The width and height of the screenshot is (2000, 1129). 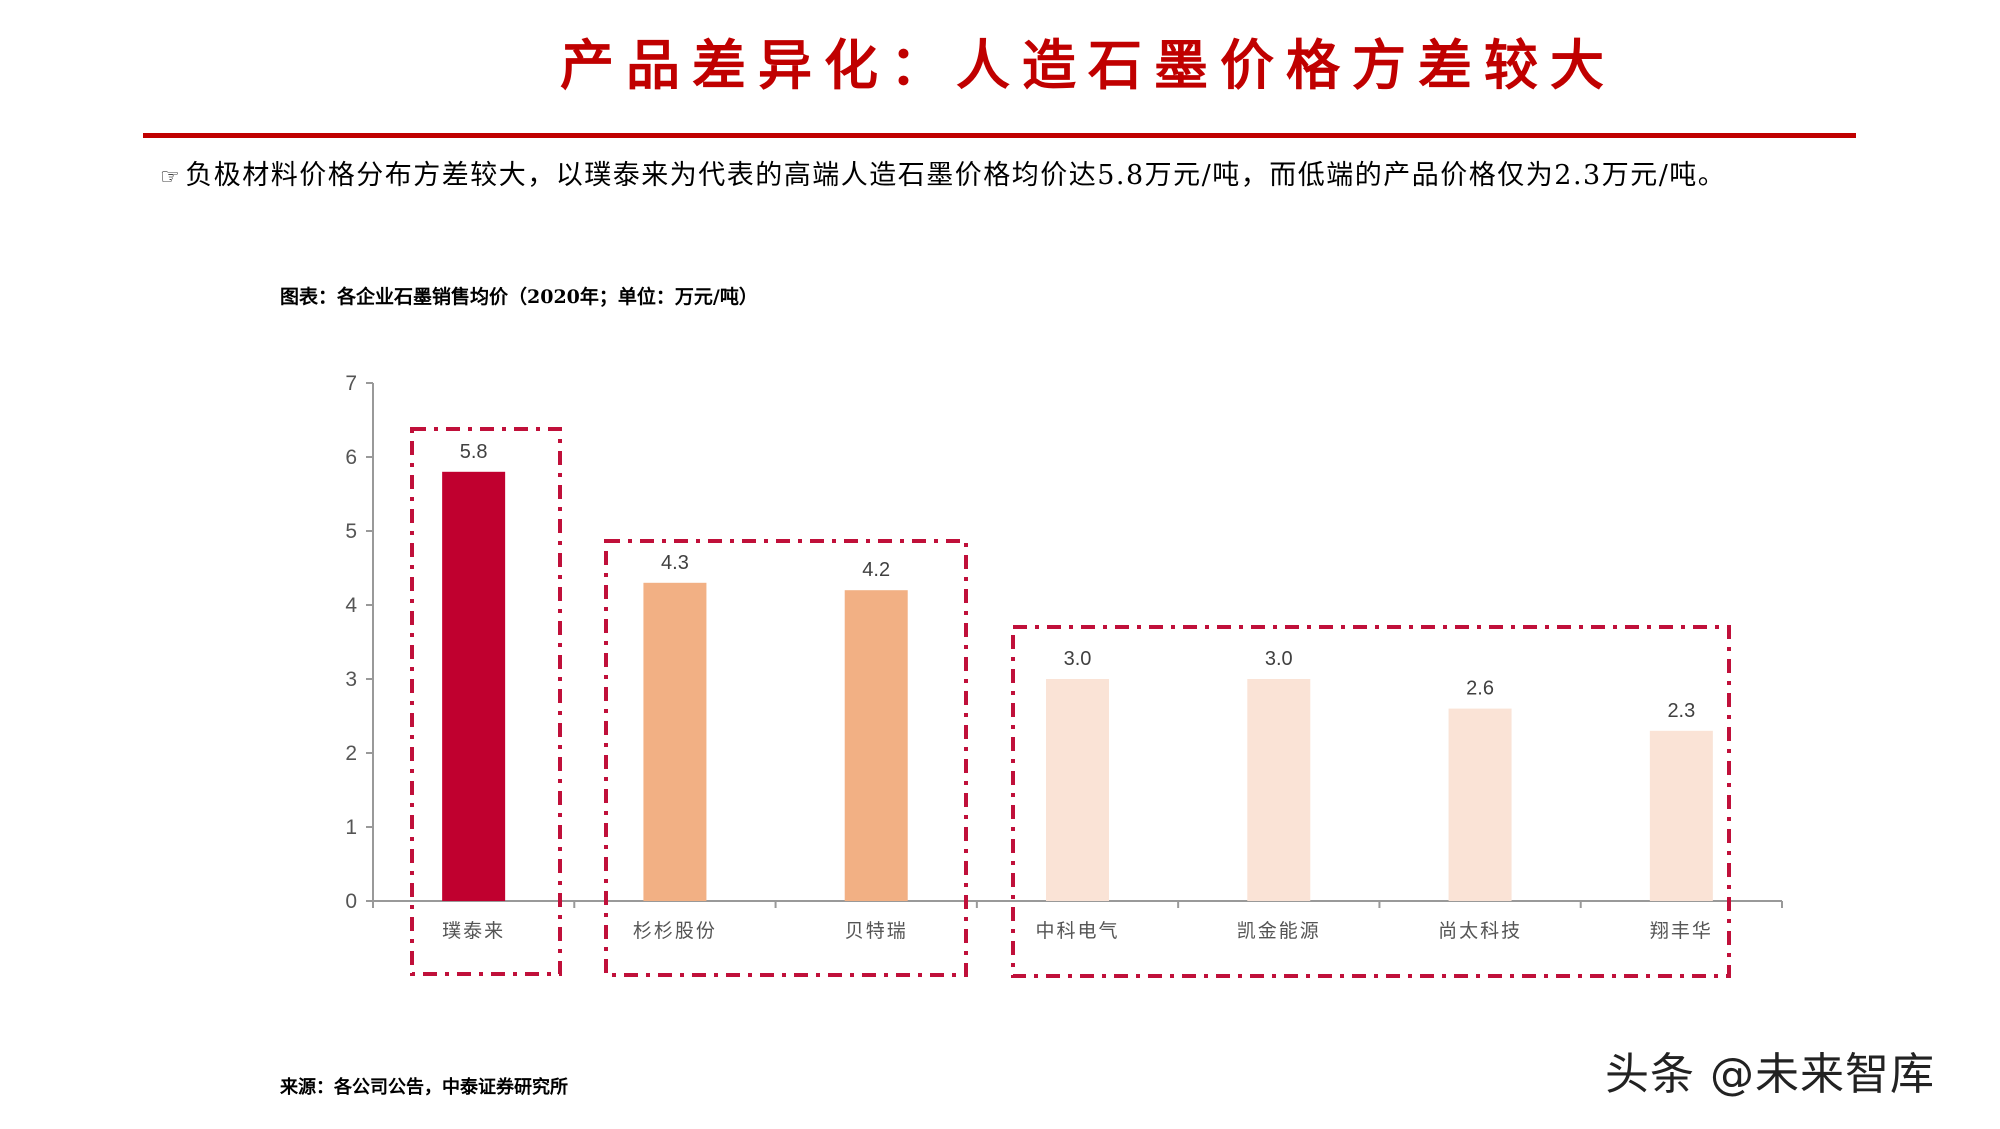 What do you see at coordinates (1681, 711) in the screenshot?
I see `data-label: 2.3` at bounding box center [1681, 711].